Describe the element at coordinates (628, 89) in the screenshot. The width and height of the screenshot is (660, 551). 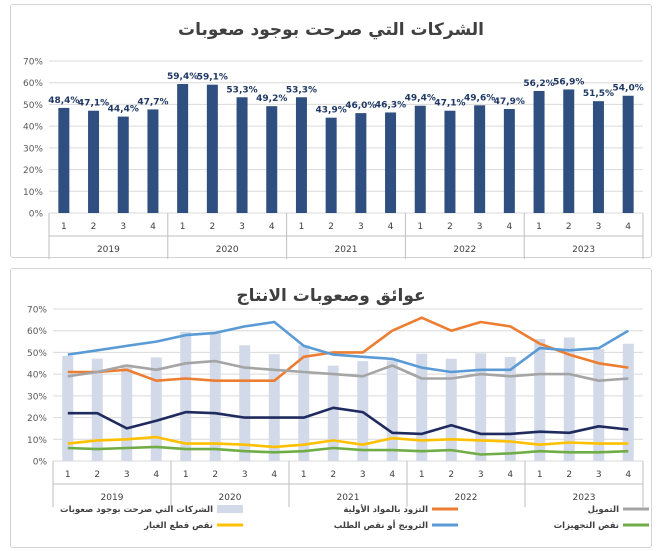
I see `data-label: 54,0%` at that location.